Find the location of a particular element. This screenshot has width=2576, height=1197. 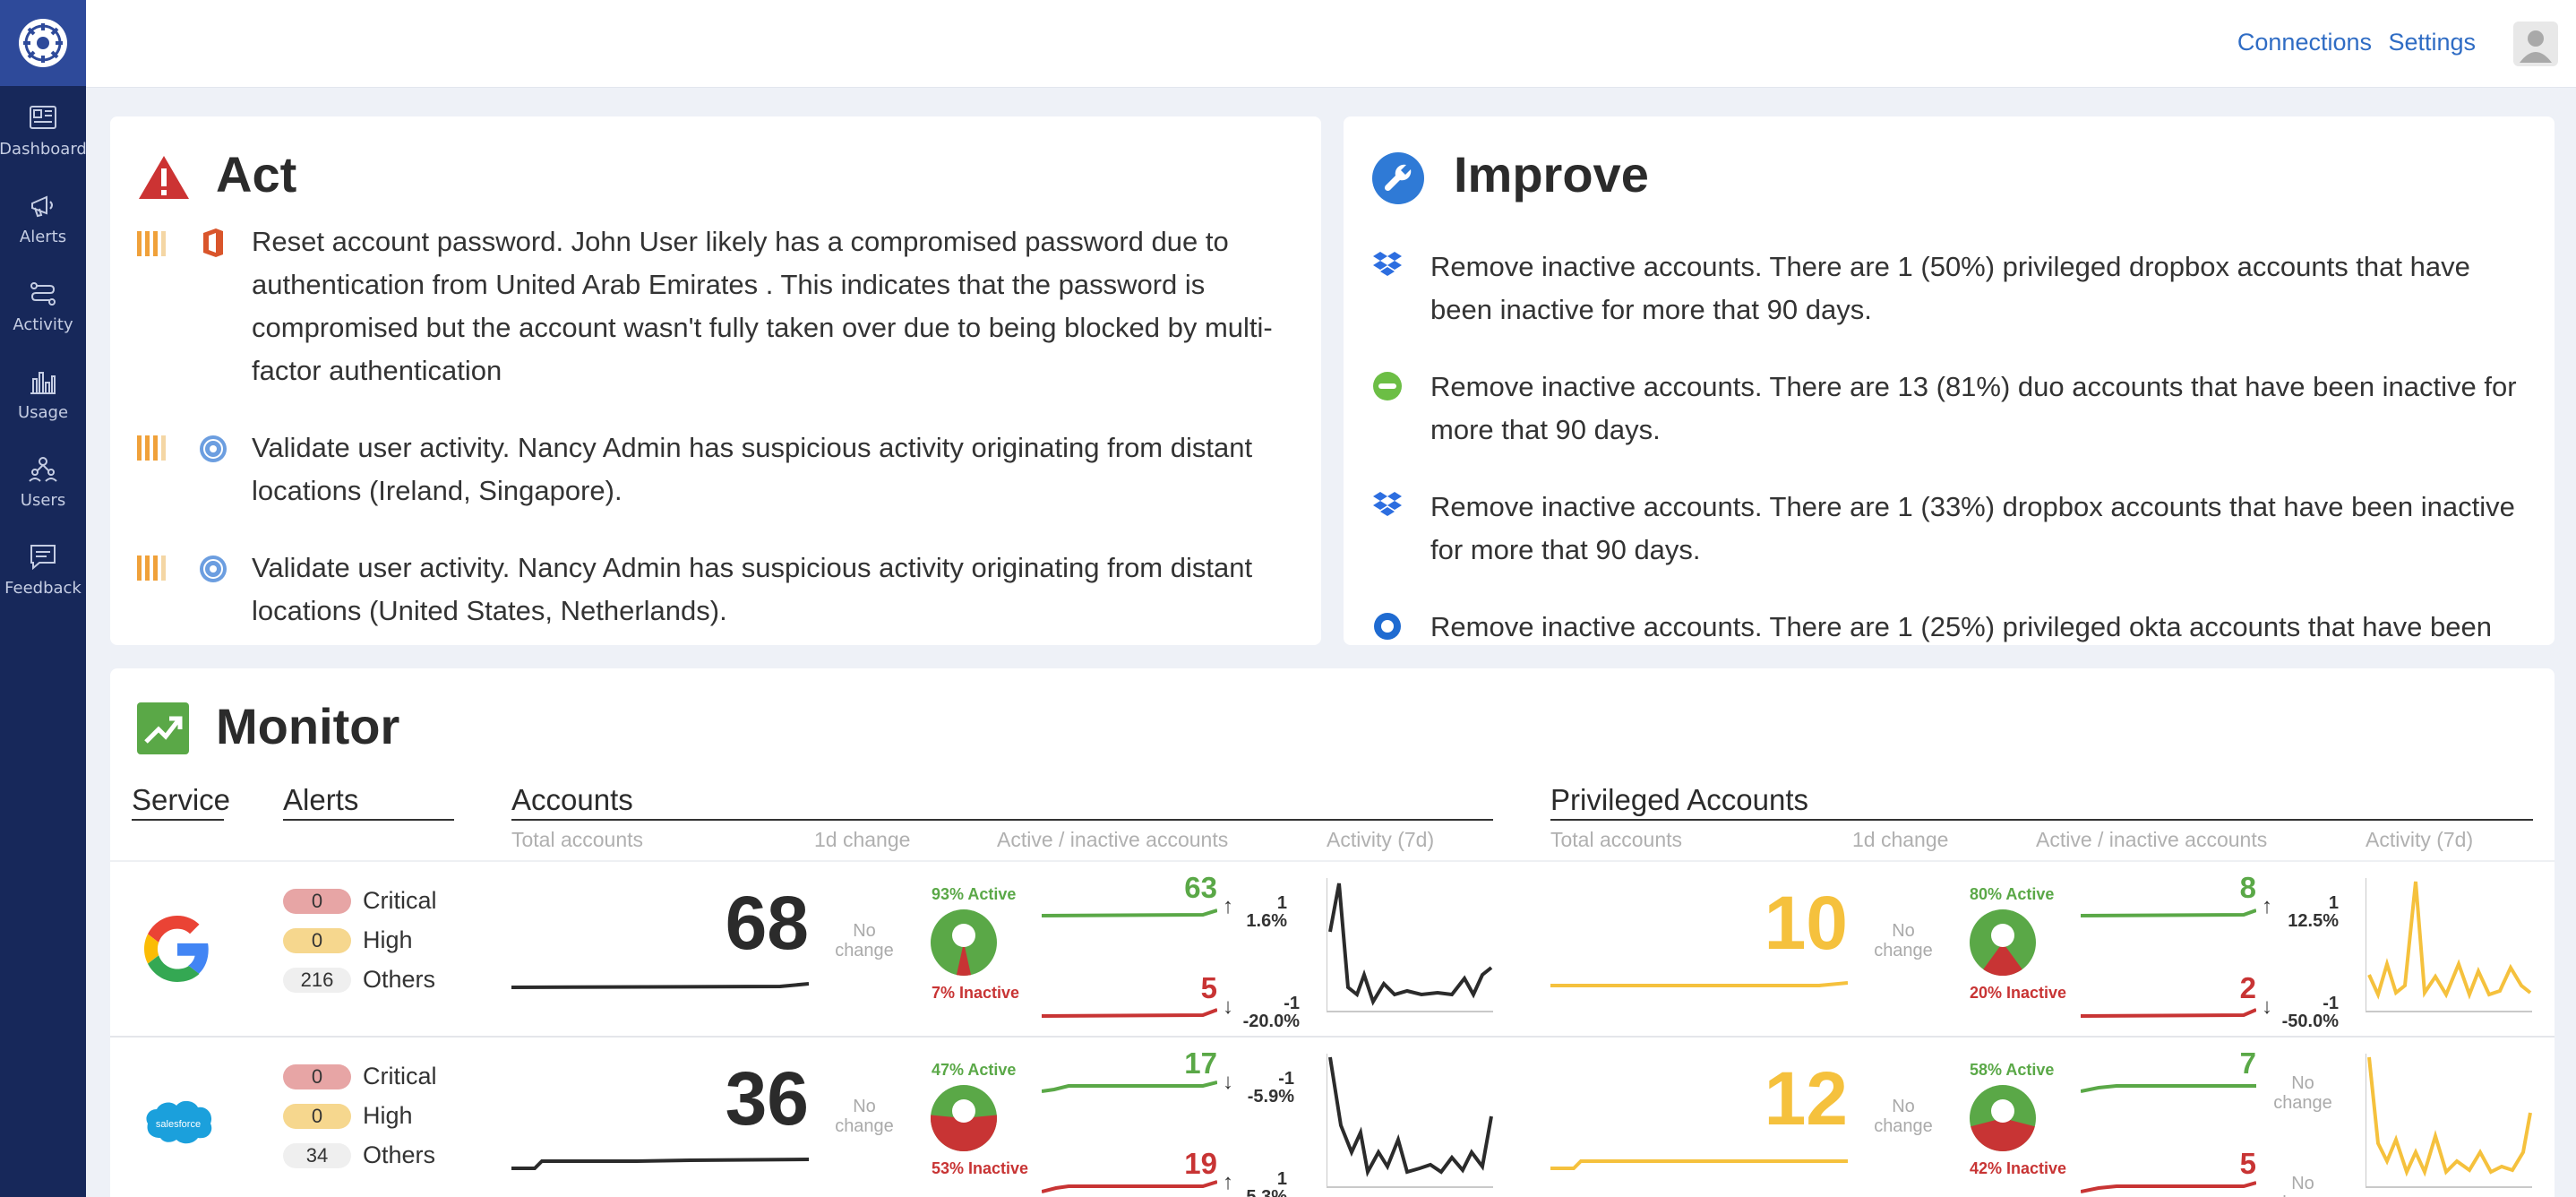

sidebar-item-usage: Usage is located at coordinates (43, 393).